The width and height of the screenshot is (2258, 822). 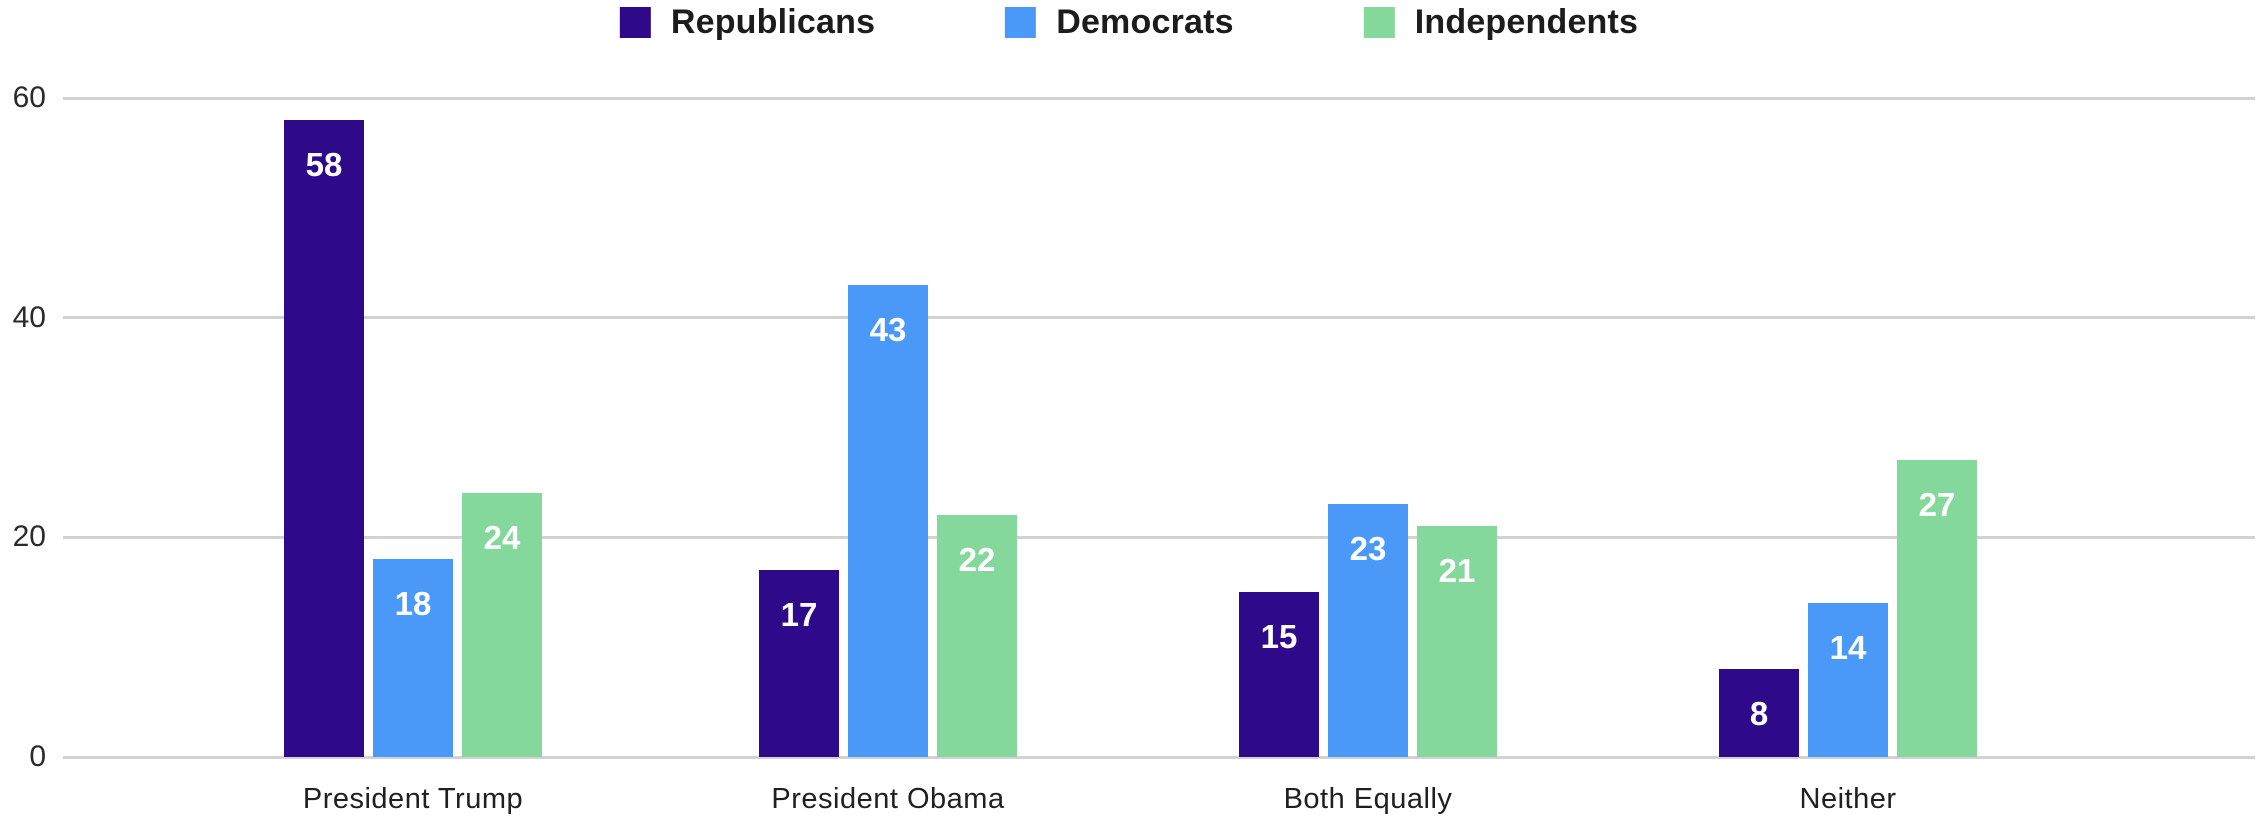 I want to click on bar-republicans-president-obama: 17, so click(x=799, y=663).